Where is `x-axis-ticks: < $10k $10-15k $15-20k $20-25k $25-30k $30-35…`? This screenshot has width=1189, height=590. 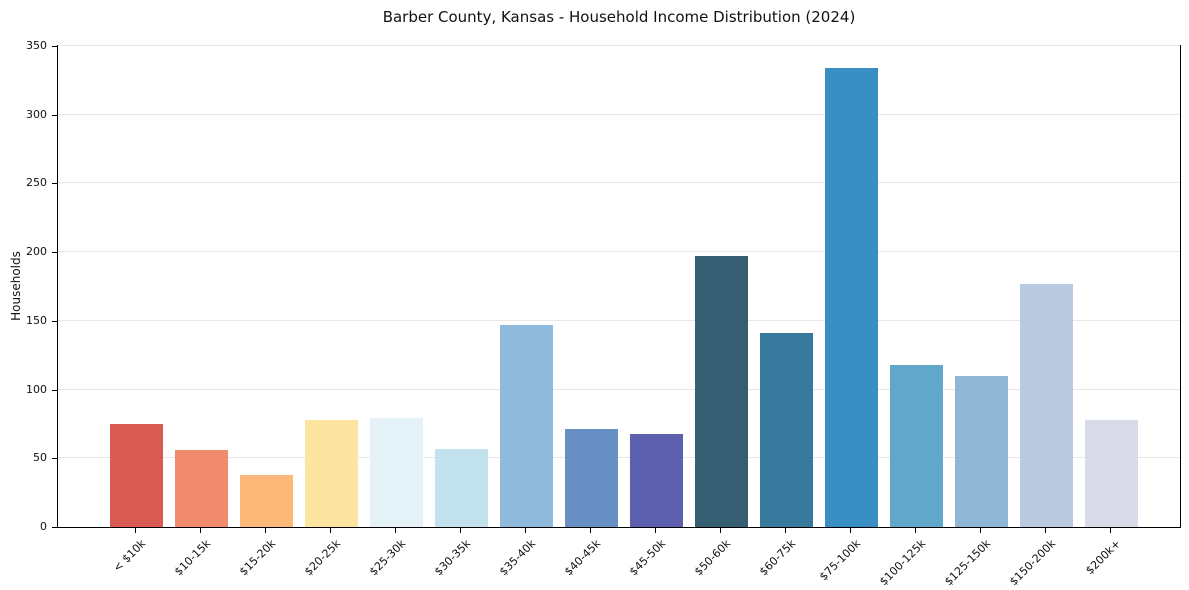 x-axis-ticks: < $10k $10-15k $15-20k $20-25k $25-30k $30-35… is located at coordinates (619, 559).